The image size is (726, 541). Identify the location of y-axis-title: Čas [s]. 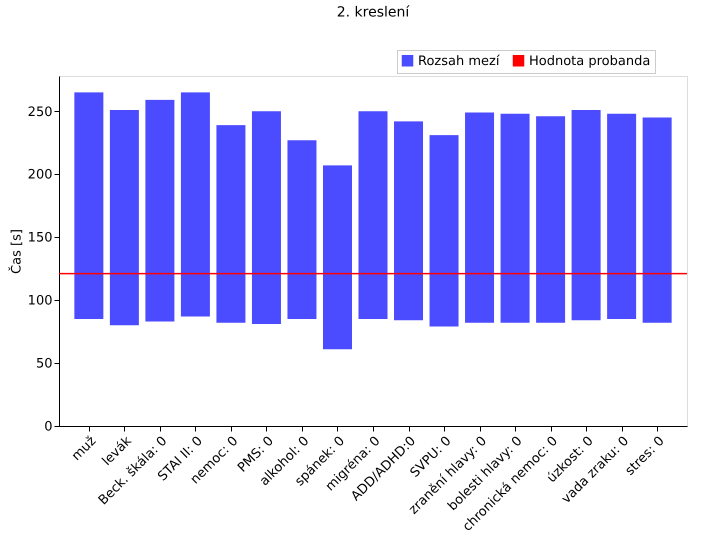
(16, 251).